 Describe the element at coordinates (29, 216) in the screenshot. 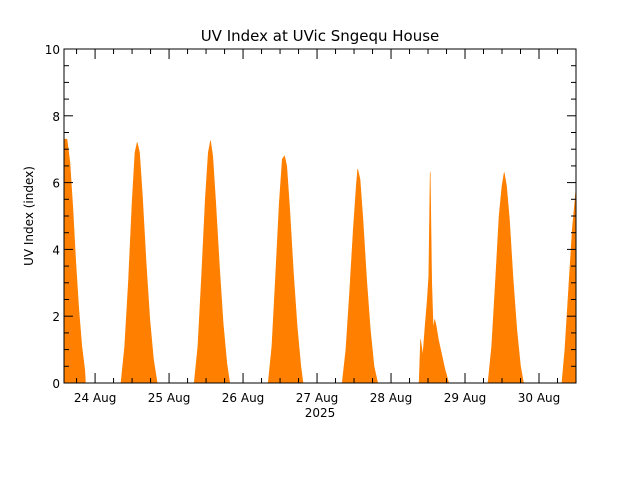

I see `y-axis-label: UV Index (index)` at that location.